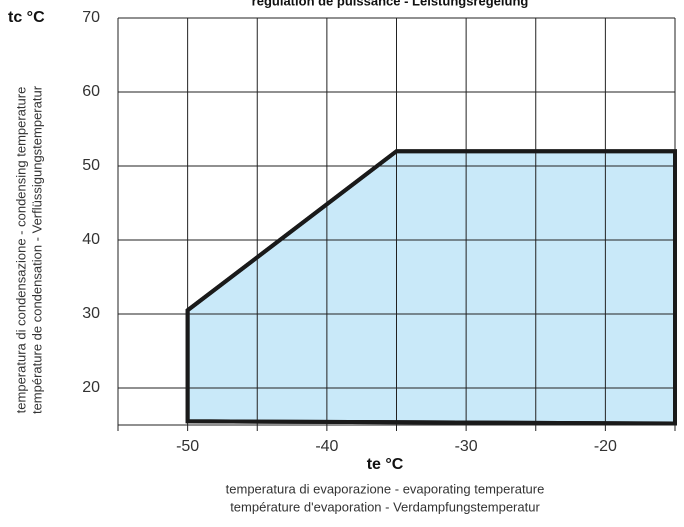  Describe the element at coordinates (91, 17) in the screenshot. I see `y-tick-label: 70` at that location.